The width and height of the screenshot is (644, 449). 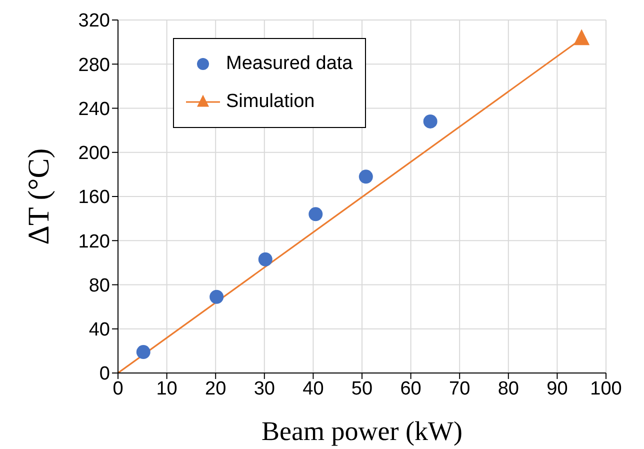 I want to click on y-tick-label: 280, so click(x=94, y=65).